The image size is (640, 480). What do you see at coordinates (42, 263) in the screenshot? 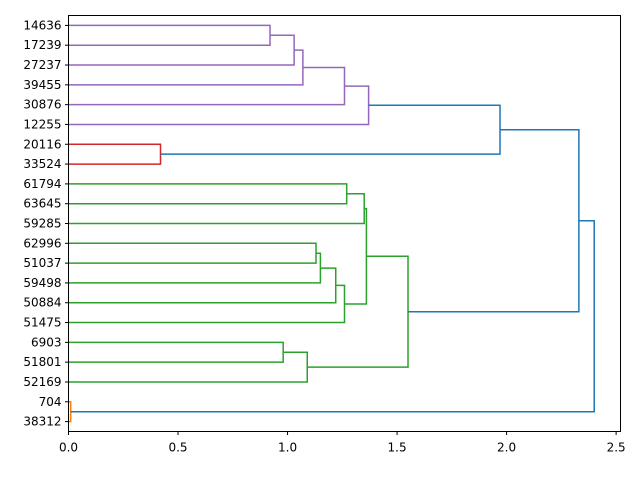
I see `leaf-label: 51037` at bounding box center [42, 263].